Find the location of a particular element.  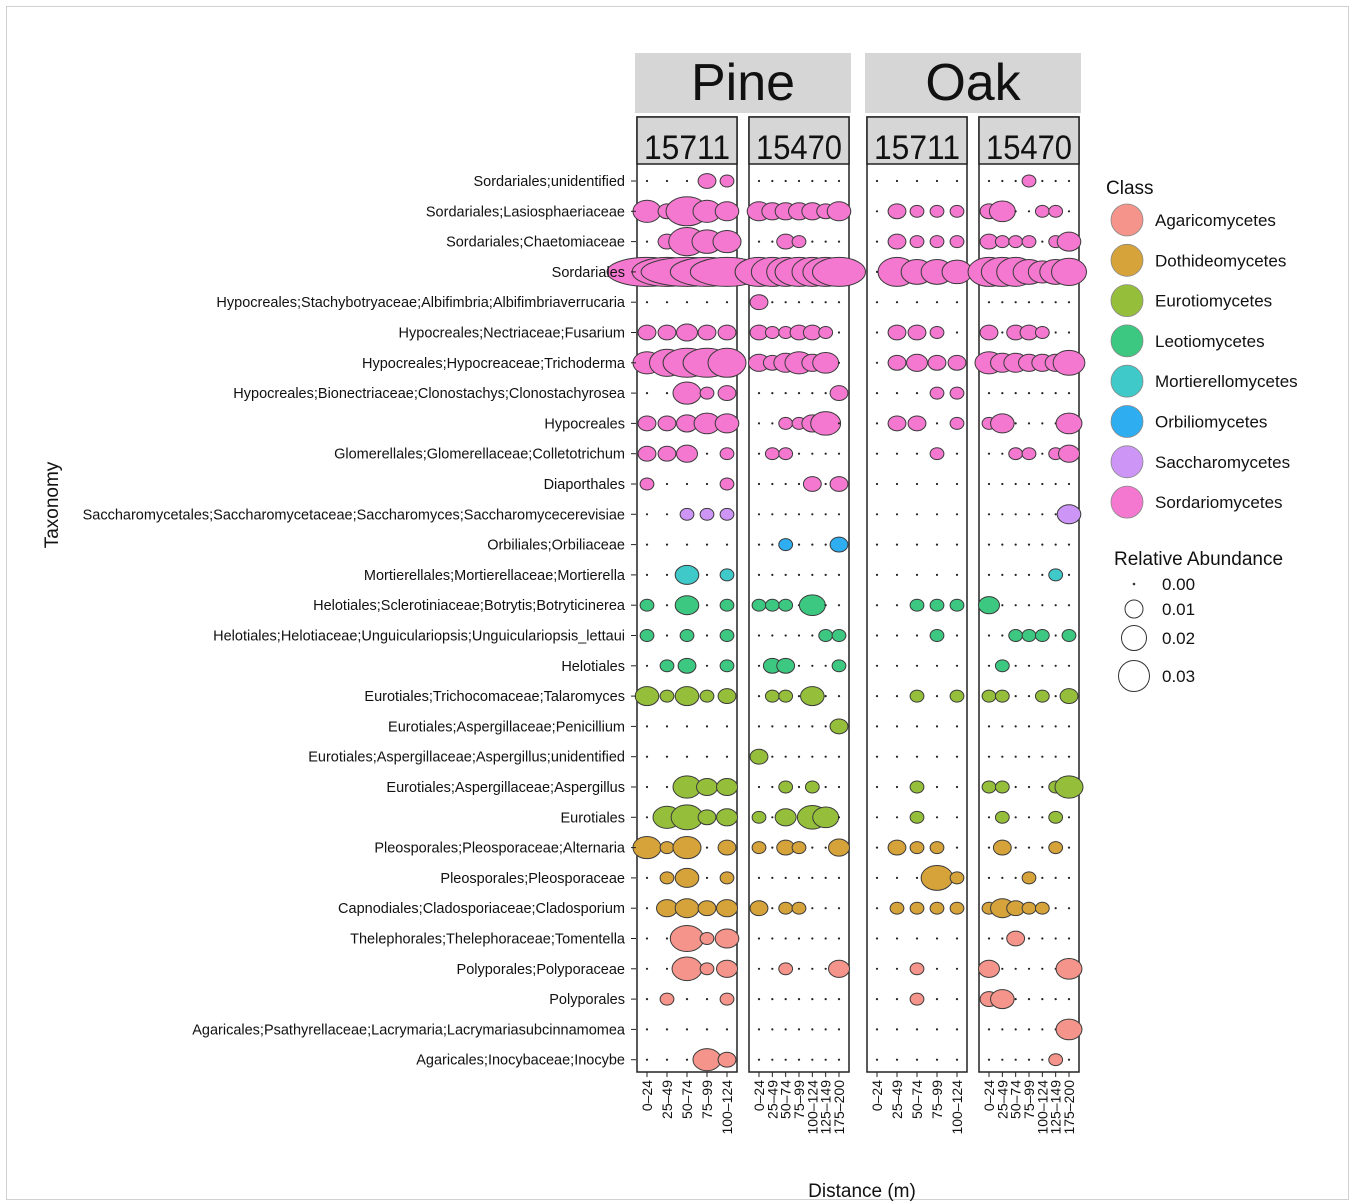

site-strip is located at coordinates (973, 83).